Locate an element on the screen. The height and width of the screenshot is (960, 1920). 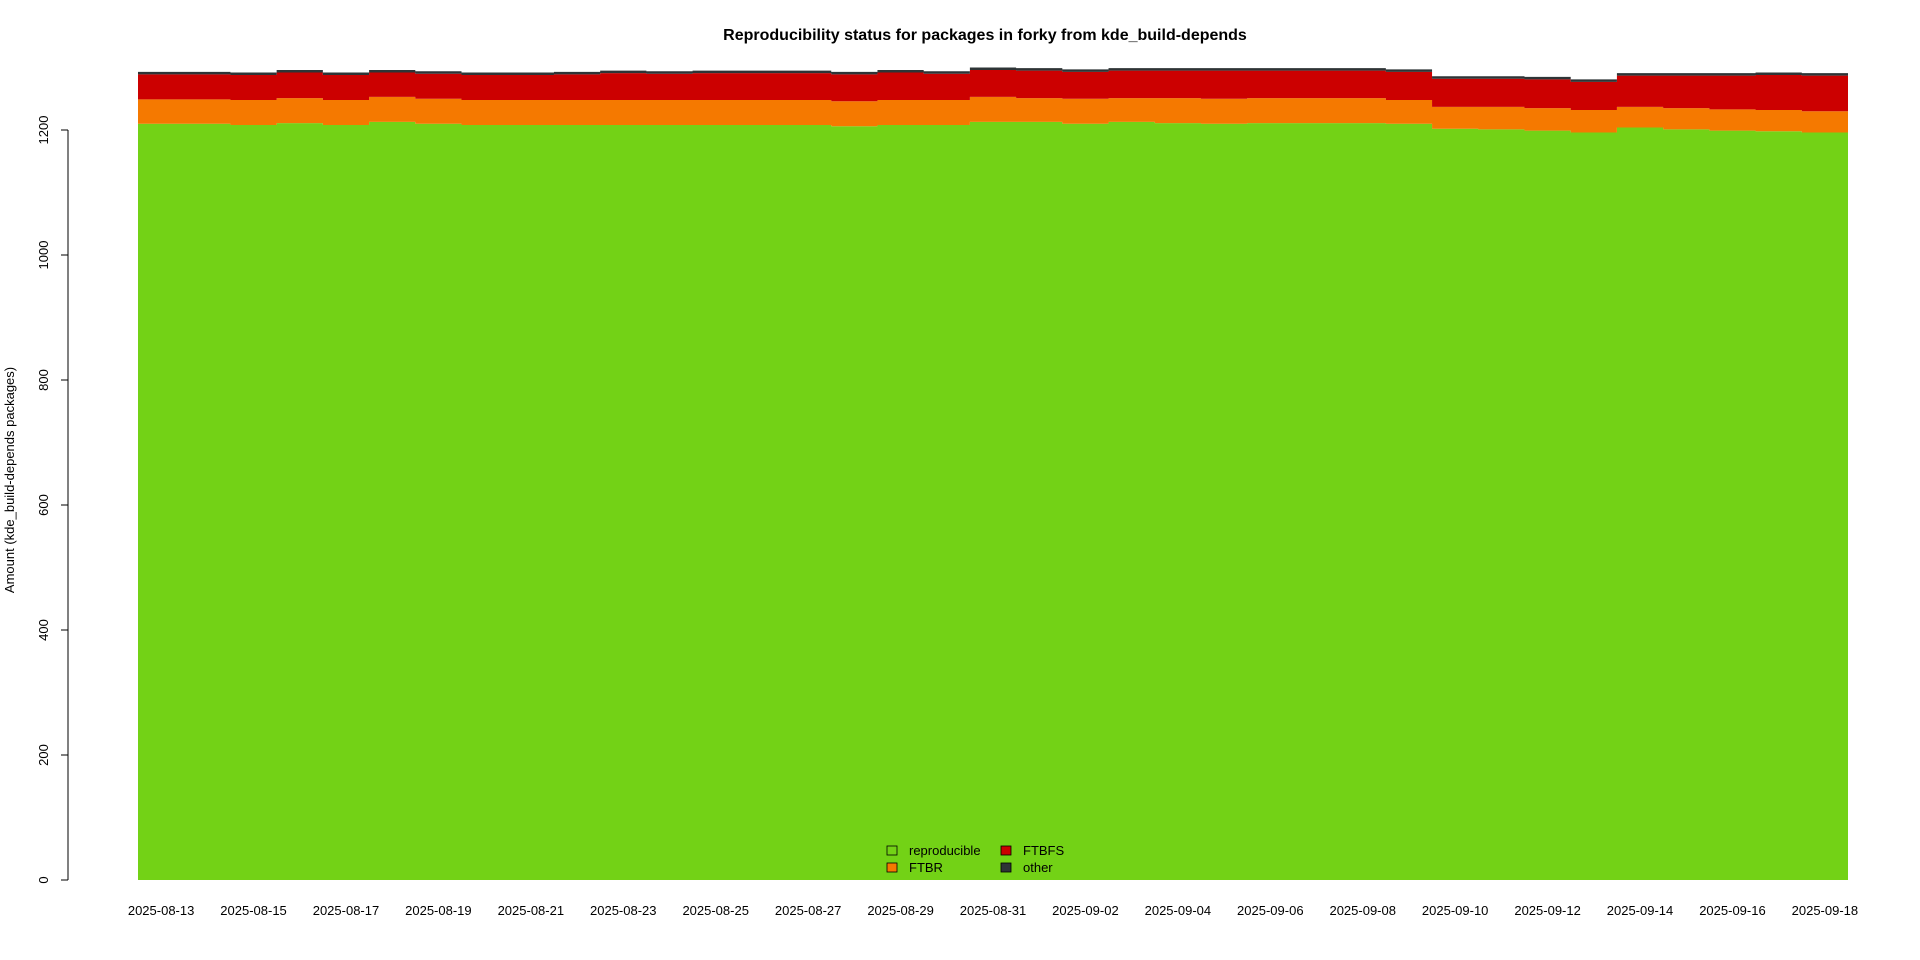
y-tick-label: 1000 is located at coordinates (43, 255).